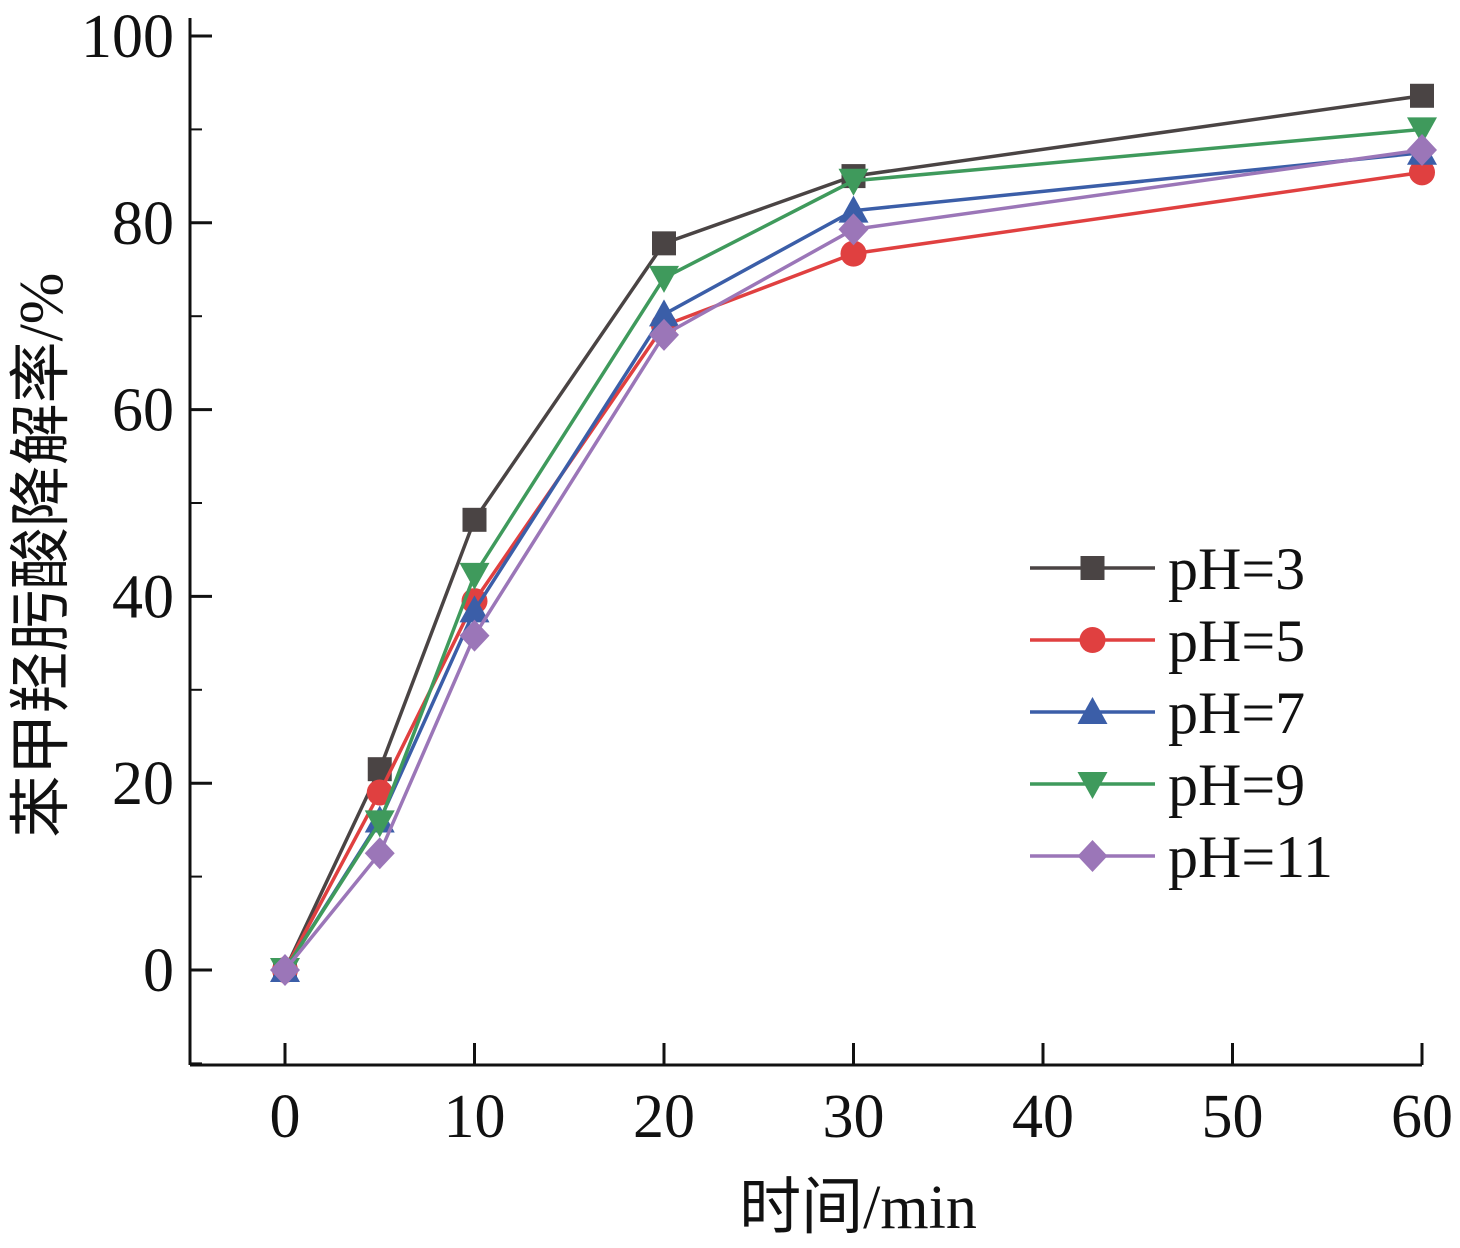 The width and height of the screenshot is (1460, 1248). Describe the element at coordinates (158, 971) in the screenshot. I see `y-tick-label: 0` at that location.